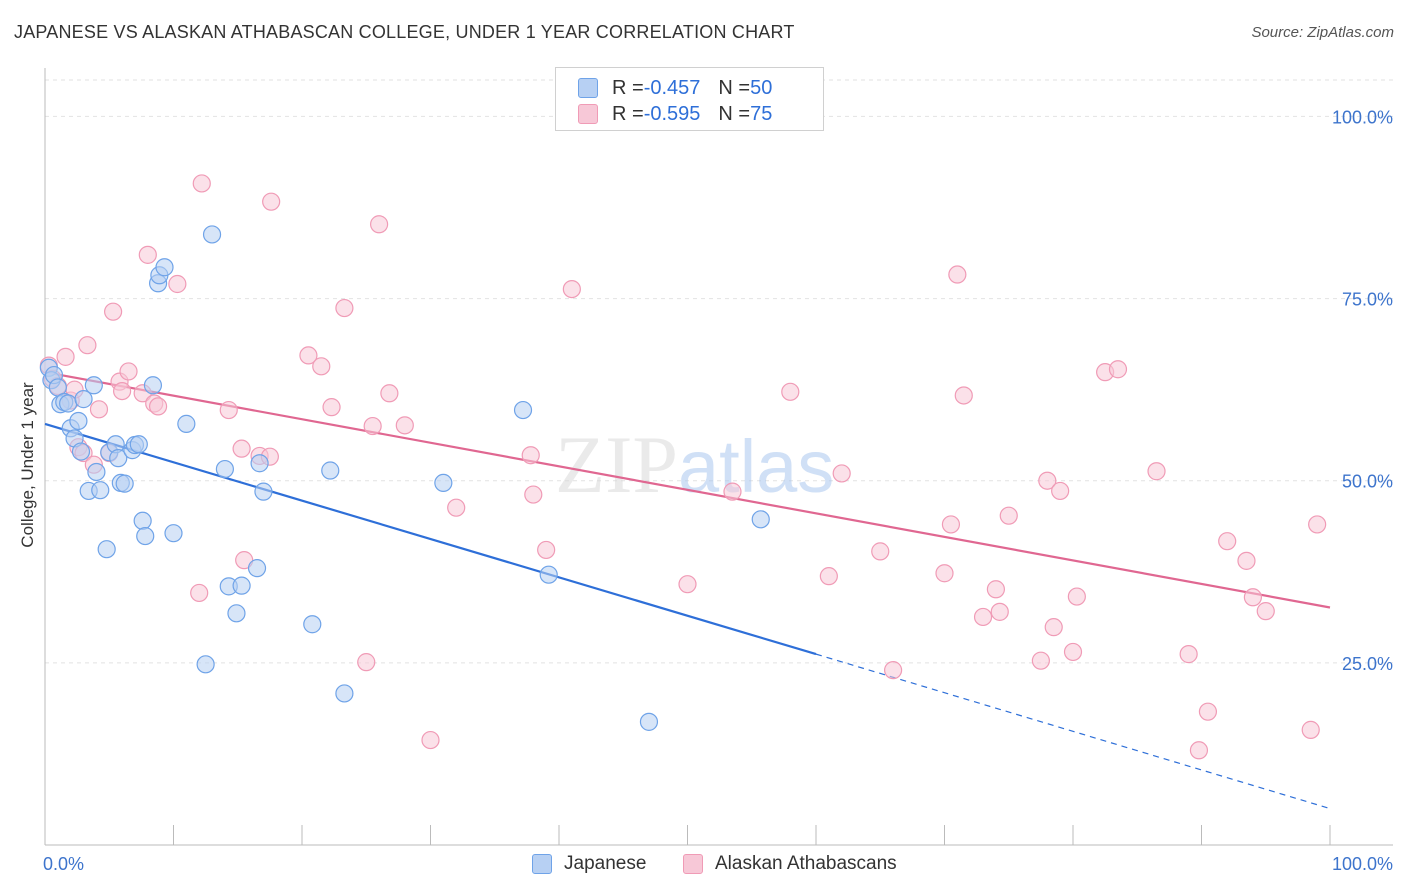 The width and height of the screenshot is (1406, 892). I want to click on legend-swatch-alaskan, so click(588, 114).